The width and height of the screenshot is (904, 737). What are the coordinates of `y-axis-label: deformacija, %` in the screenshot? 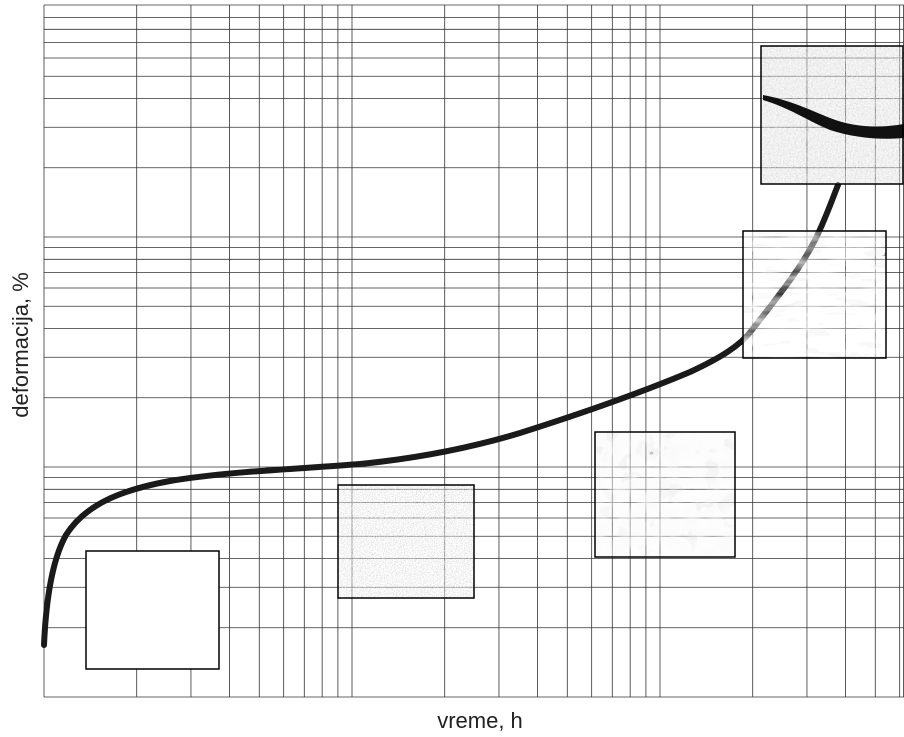 It's located at (20, 345).